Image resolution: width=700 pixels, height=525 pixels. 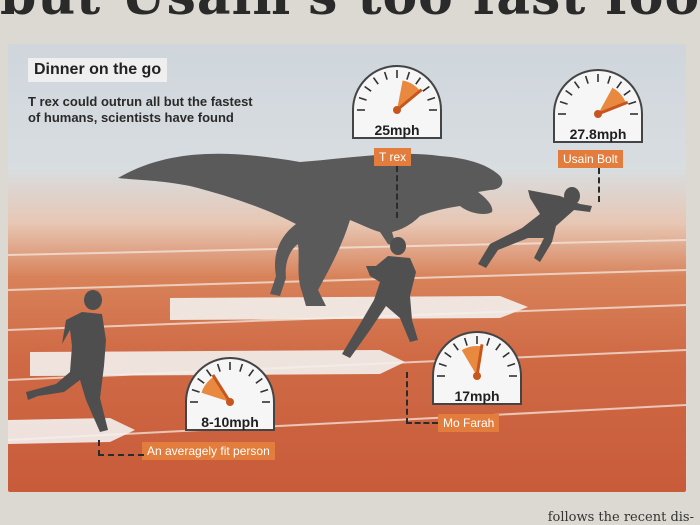 What do you see at coordinates (393, 157) in the screenshot?
I see `gauge-label-t-rex: T rex` at bounding box center [393, 157].